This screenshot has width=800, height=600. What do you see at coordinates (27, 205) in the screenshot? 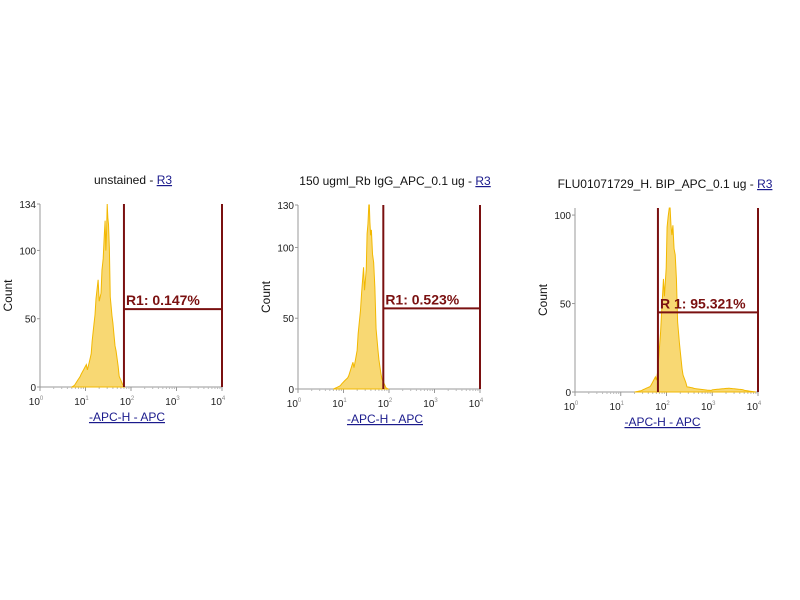
I see `y-tick-label: 134` at bounding box center [27, 205].